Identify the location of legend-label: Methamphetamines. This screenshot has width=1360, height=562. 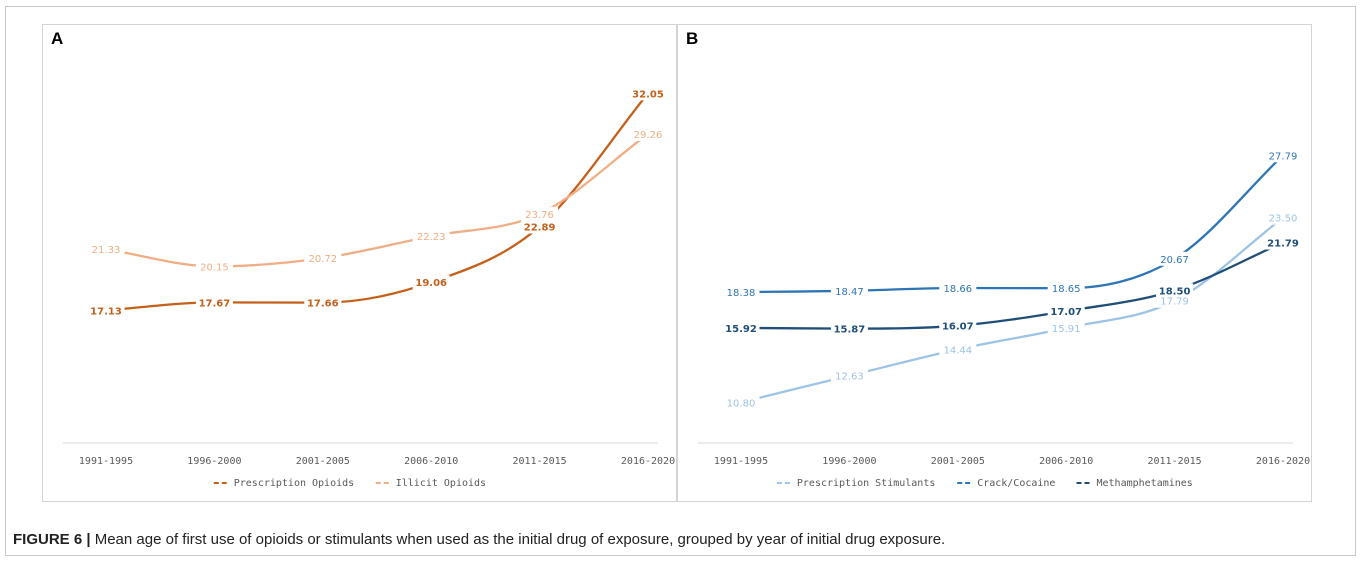
(1145, 483).